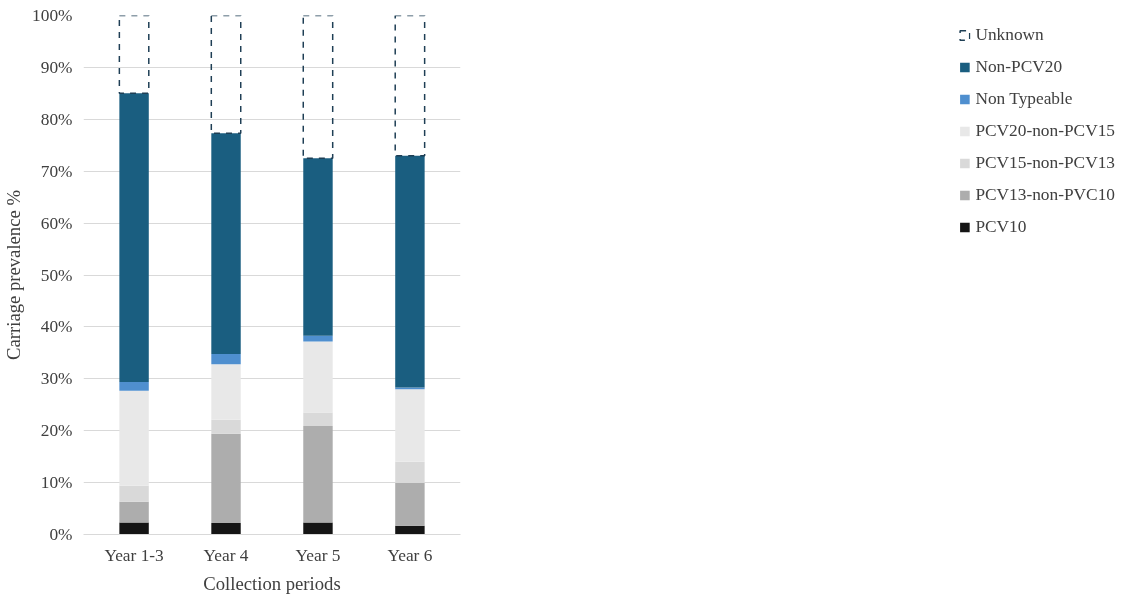 The image size is (1129, 598). I want to click on y-tick-label: 30%, so click(56, 379).